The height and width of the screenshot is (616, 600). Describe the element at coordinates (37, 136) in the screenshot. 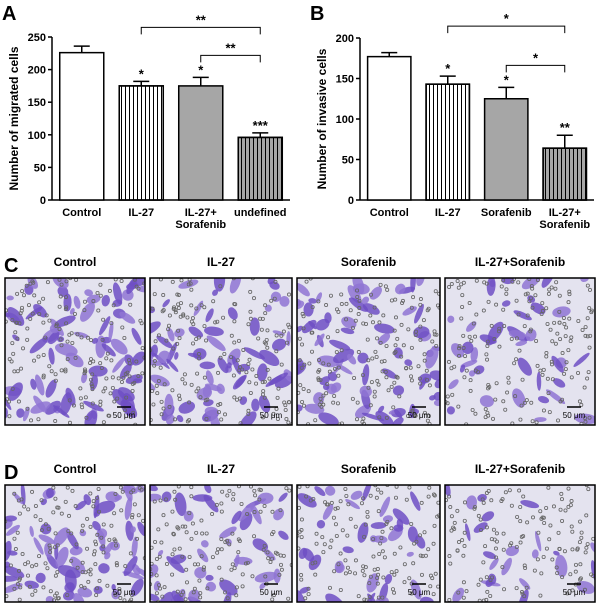

I see `y-tick-label: 100` at that location.